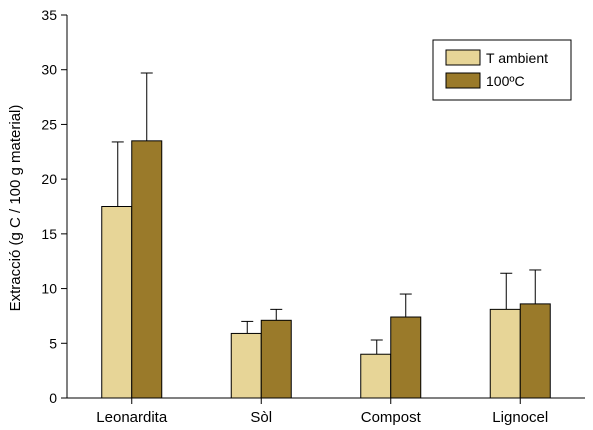 Image resolution: width=593 pixels, height=430 pixels. What do you see at coordinates (49, 124) in the screenshot?
I see `y-tick-label: 25` at bounding box center [49, 124].